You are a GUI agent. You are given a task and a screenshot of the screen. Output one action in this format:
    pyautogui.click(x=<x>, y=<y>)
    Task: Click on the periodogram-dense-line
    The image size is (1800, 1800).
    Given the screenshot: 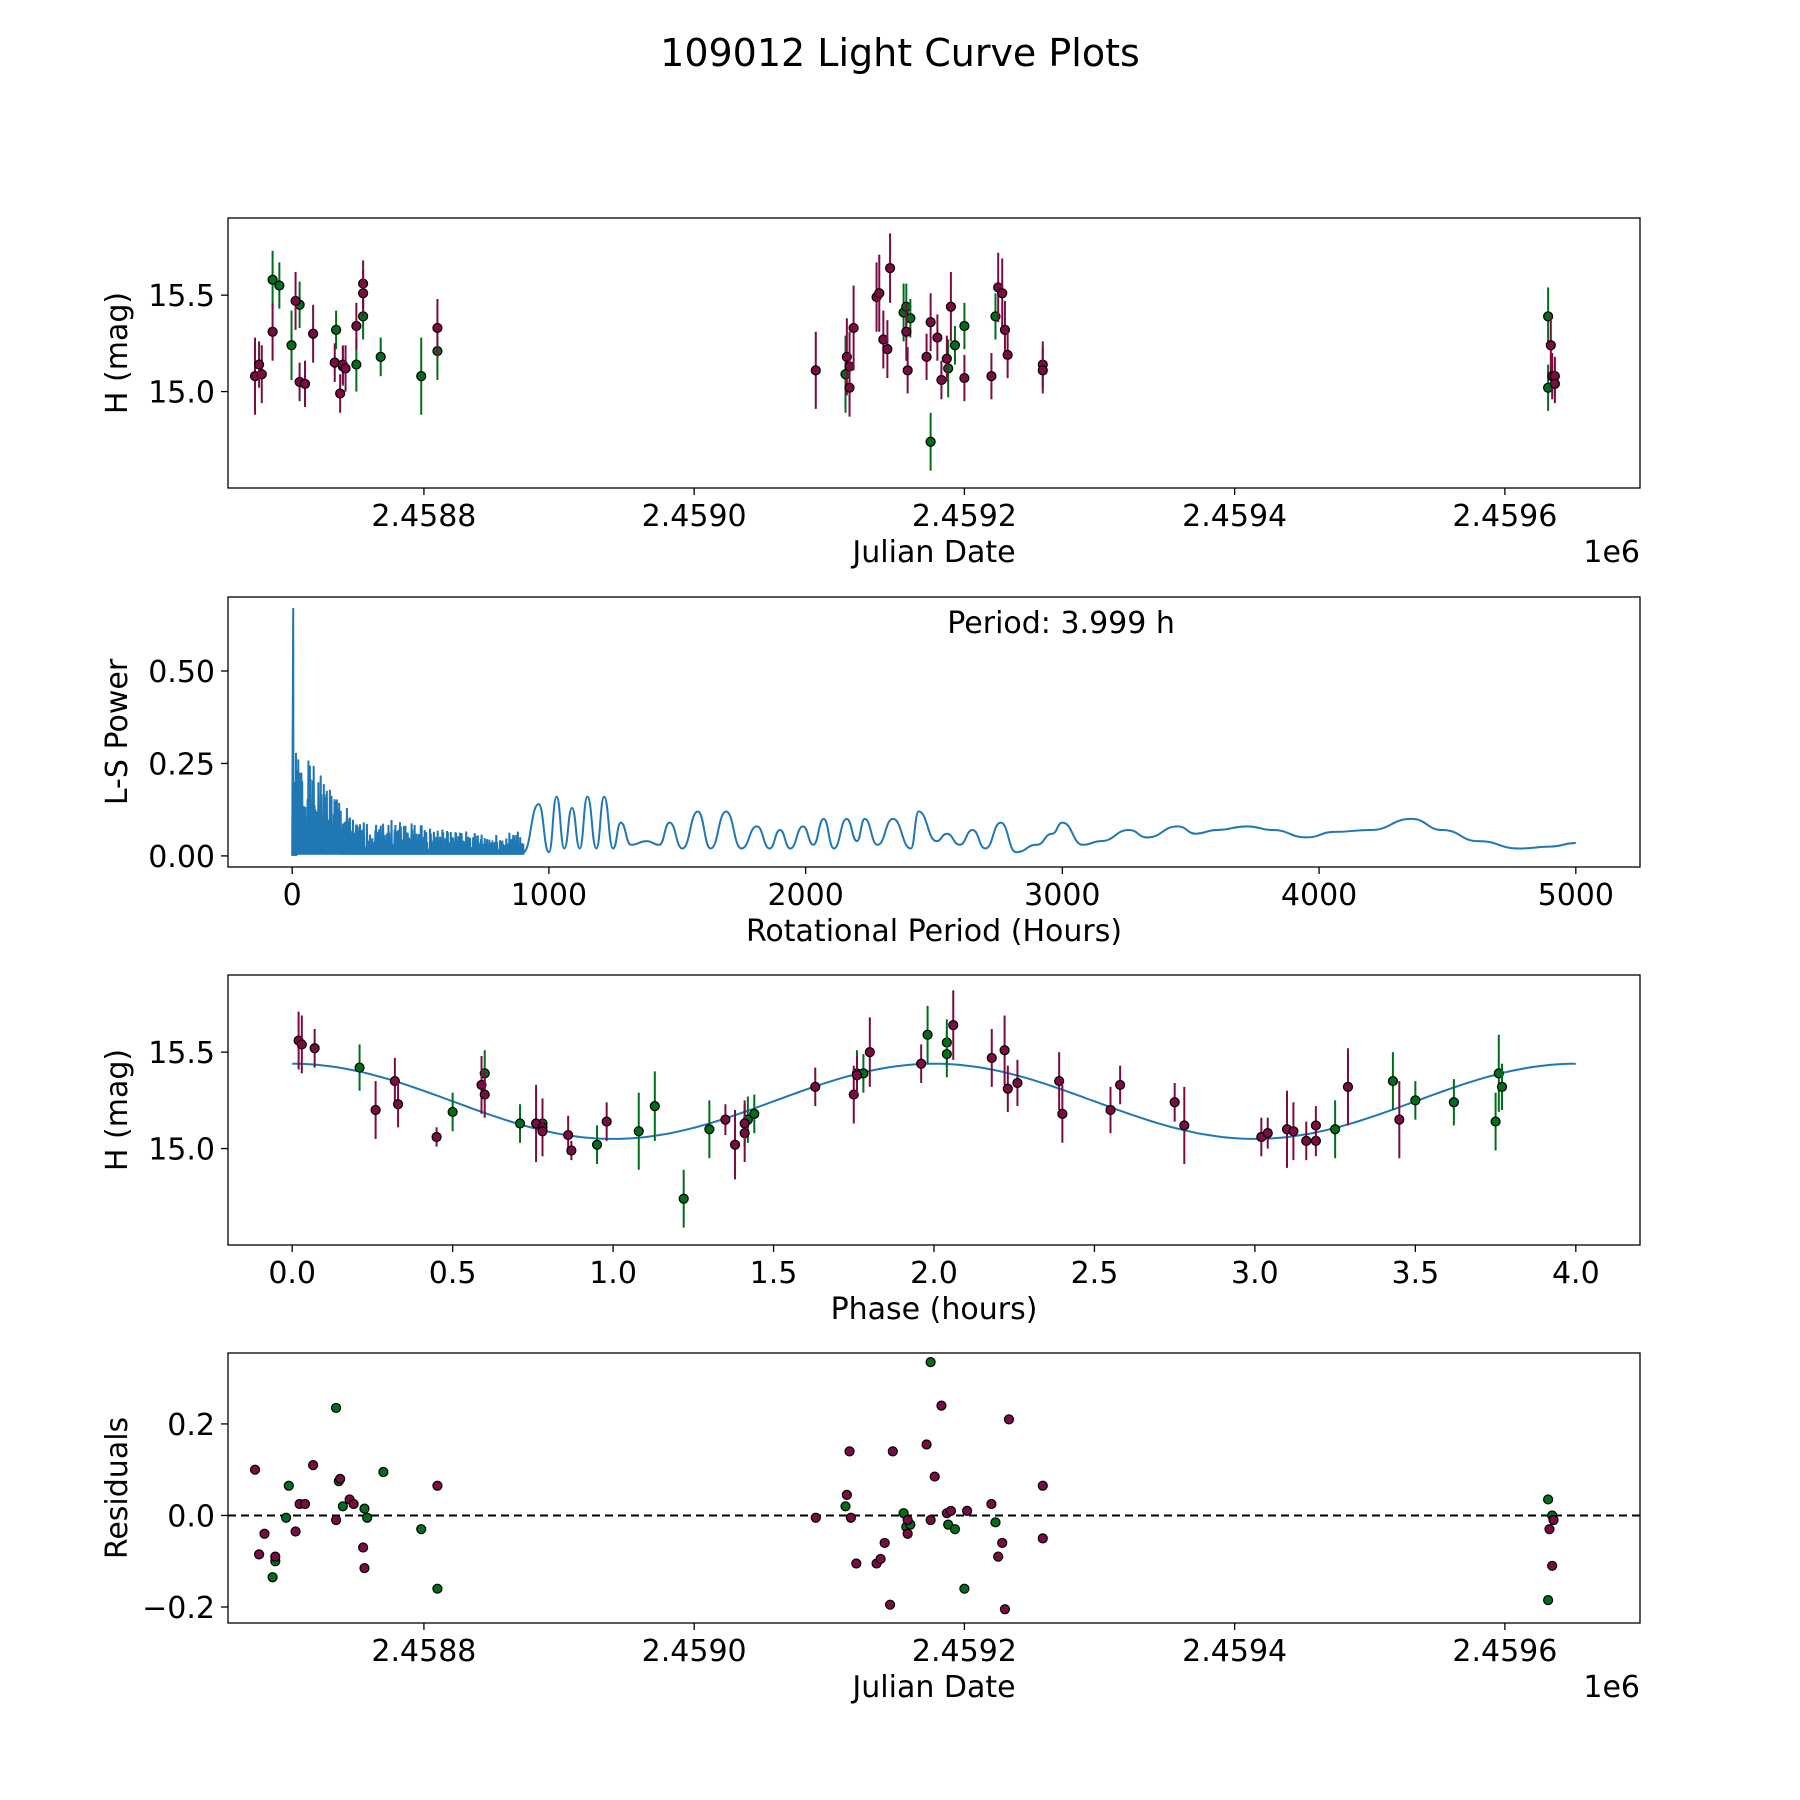 What is the action you would take?
    pyautogui.click(x=408, y=732)
    